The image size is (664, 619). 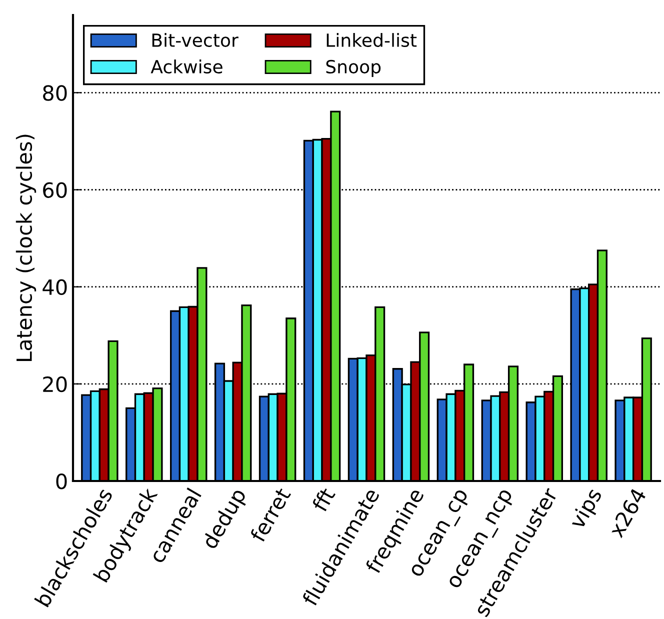 I want to click on legend-label: Ackwise, so click(x=186, y=67).